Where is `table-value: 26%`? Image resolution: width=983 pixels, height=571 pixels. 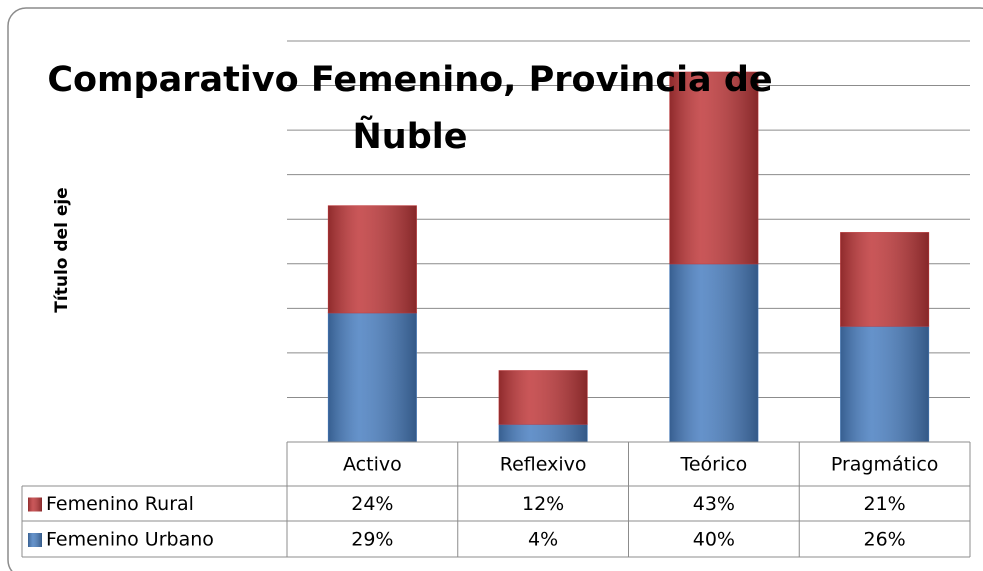 table-value: 26% is located at coordinates (885, 540).